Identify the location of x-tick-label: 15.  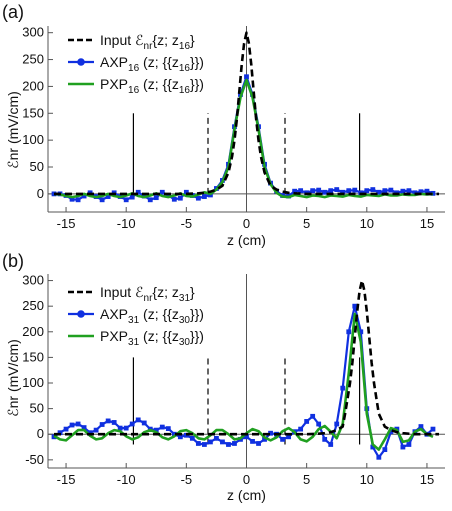
(427, 479).